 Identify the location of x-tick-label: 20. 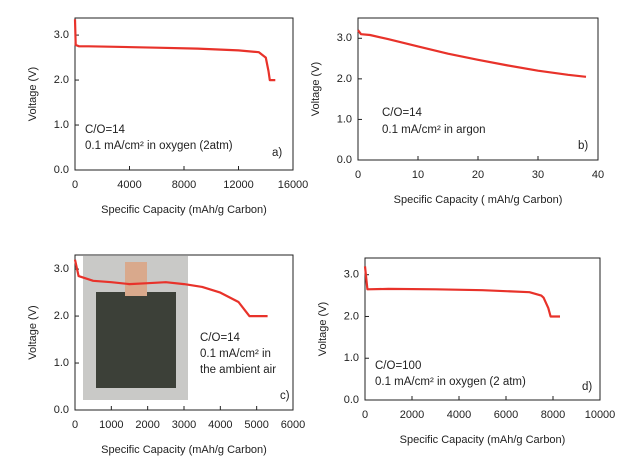
(478, 175).